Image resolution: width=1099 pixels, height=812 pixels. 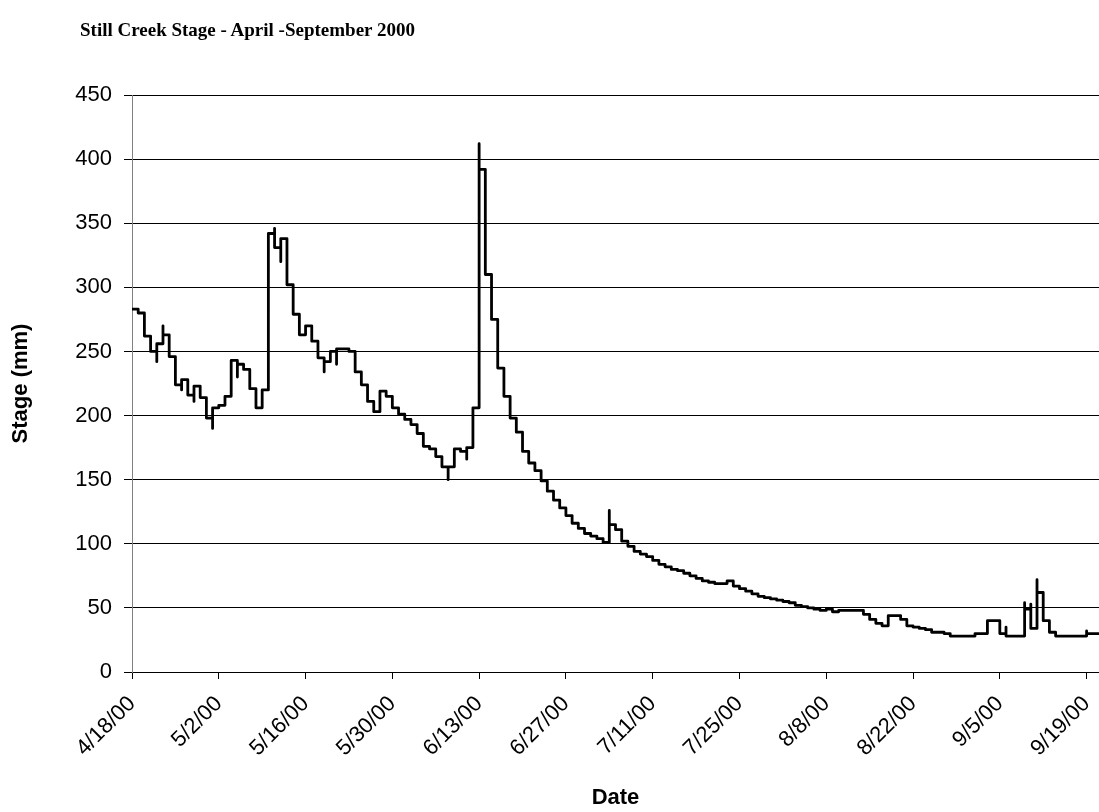 What do you see at coordinates (20, 383) in the screenshot?
I see `y-axis-title: Stage (mm)` at bounding box center [20, 383].